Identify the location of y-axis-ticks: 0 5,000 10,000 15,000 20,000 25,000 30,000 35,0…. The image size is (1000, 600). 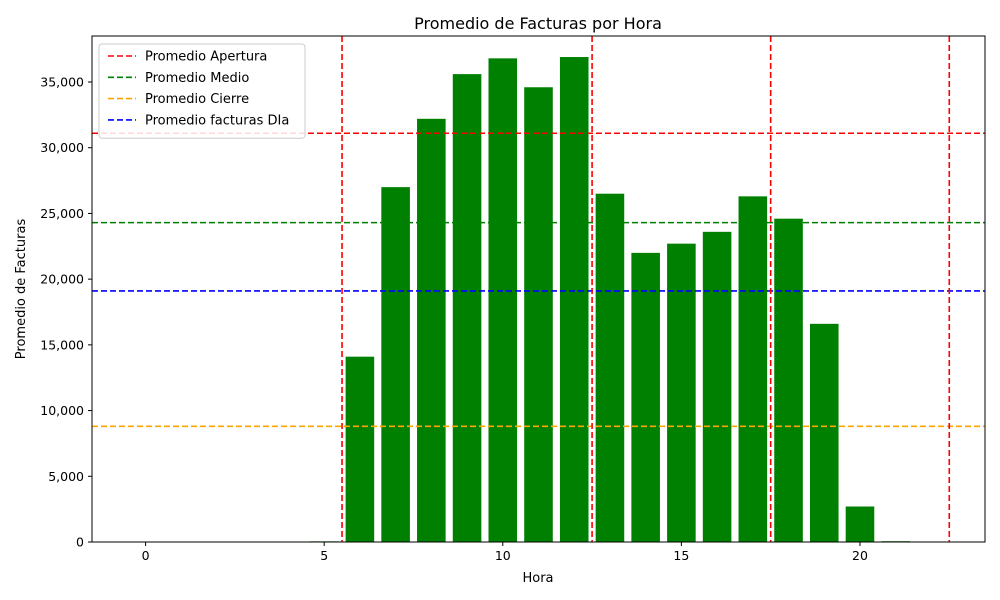
(66, 312).